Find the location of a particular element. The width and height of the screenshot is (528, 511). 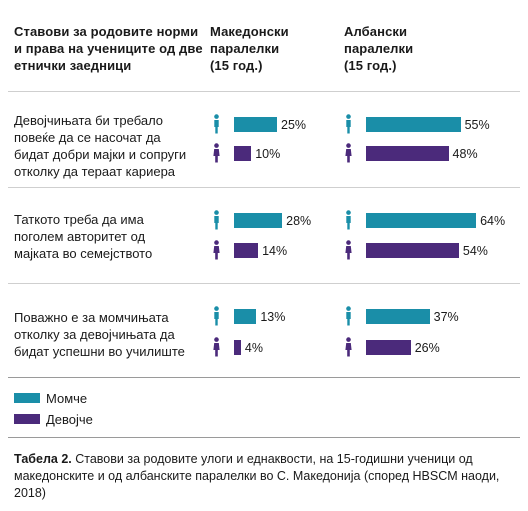

header-line: Ставови за родовите норми is located at coordinates (106, 31).